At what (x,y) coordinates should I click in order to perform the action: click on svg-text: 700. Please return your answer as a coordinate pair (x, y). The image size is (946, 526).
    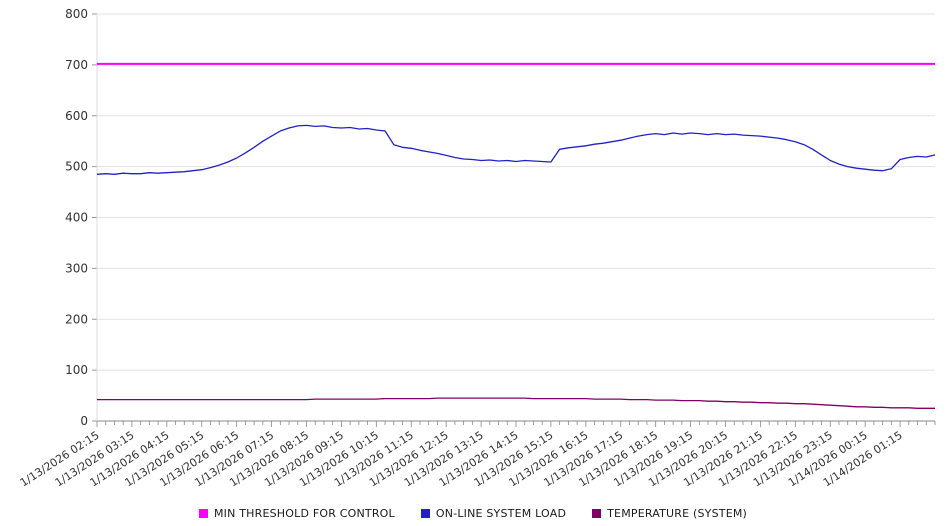
    Looking at the image, I should click on (76, 65).